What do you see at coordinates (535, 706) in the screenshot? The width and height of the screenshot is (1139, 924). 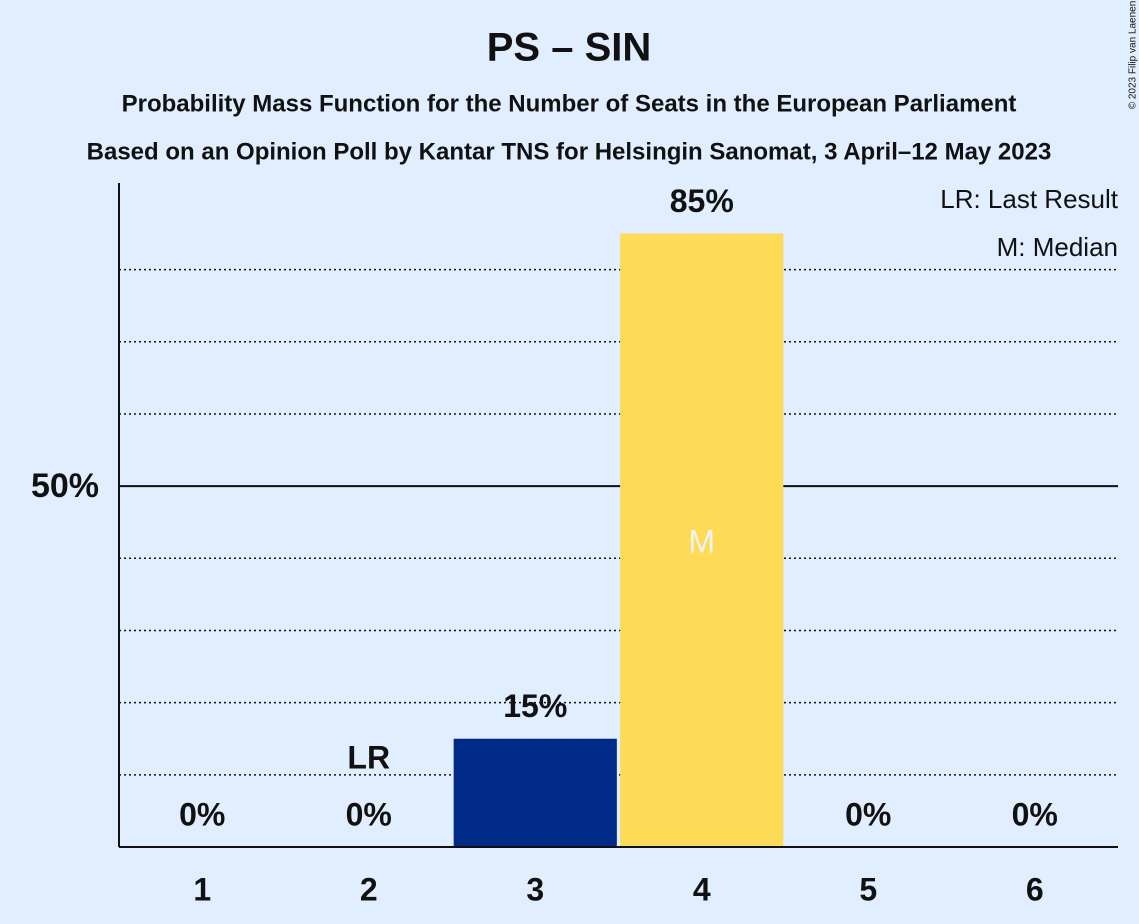 I see `value-label: 15%` at bounding box center [535, 706].